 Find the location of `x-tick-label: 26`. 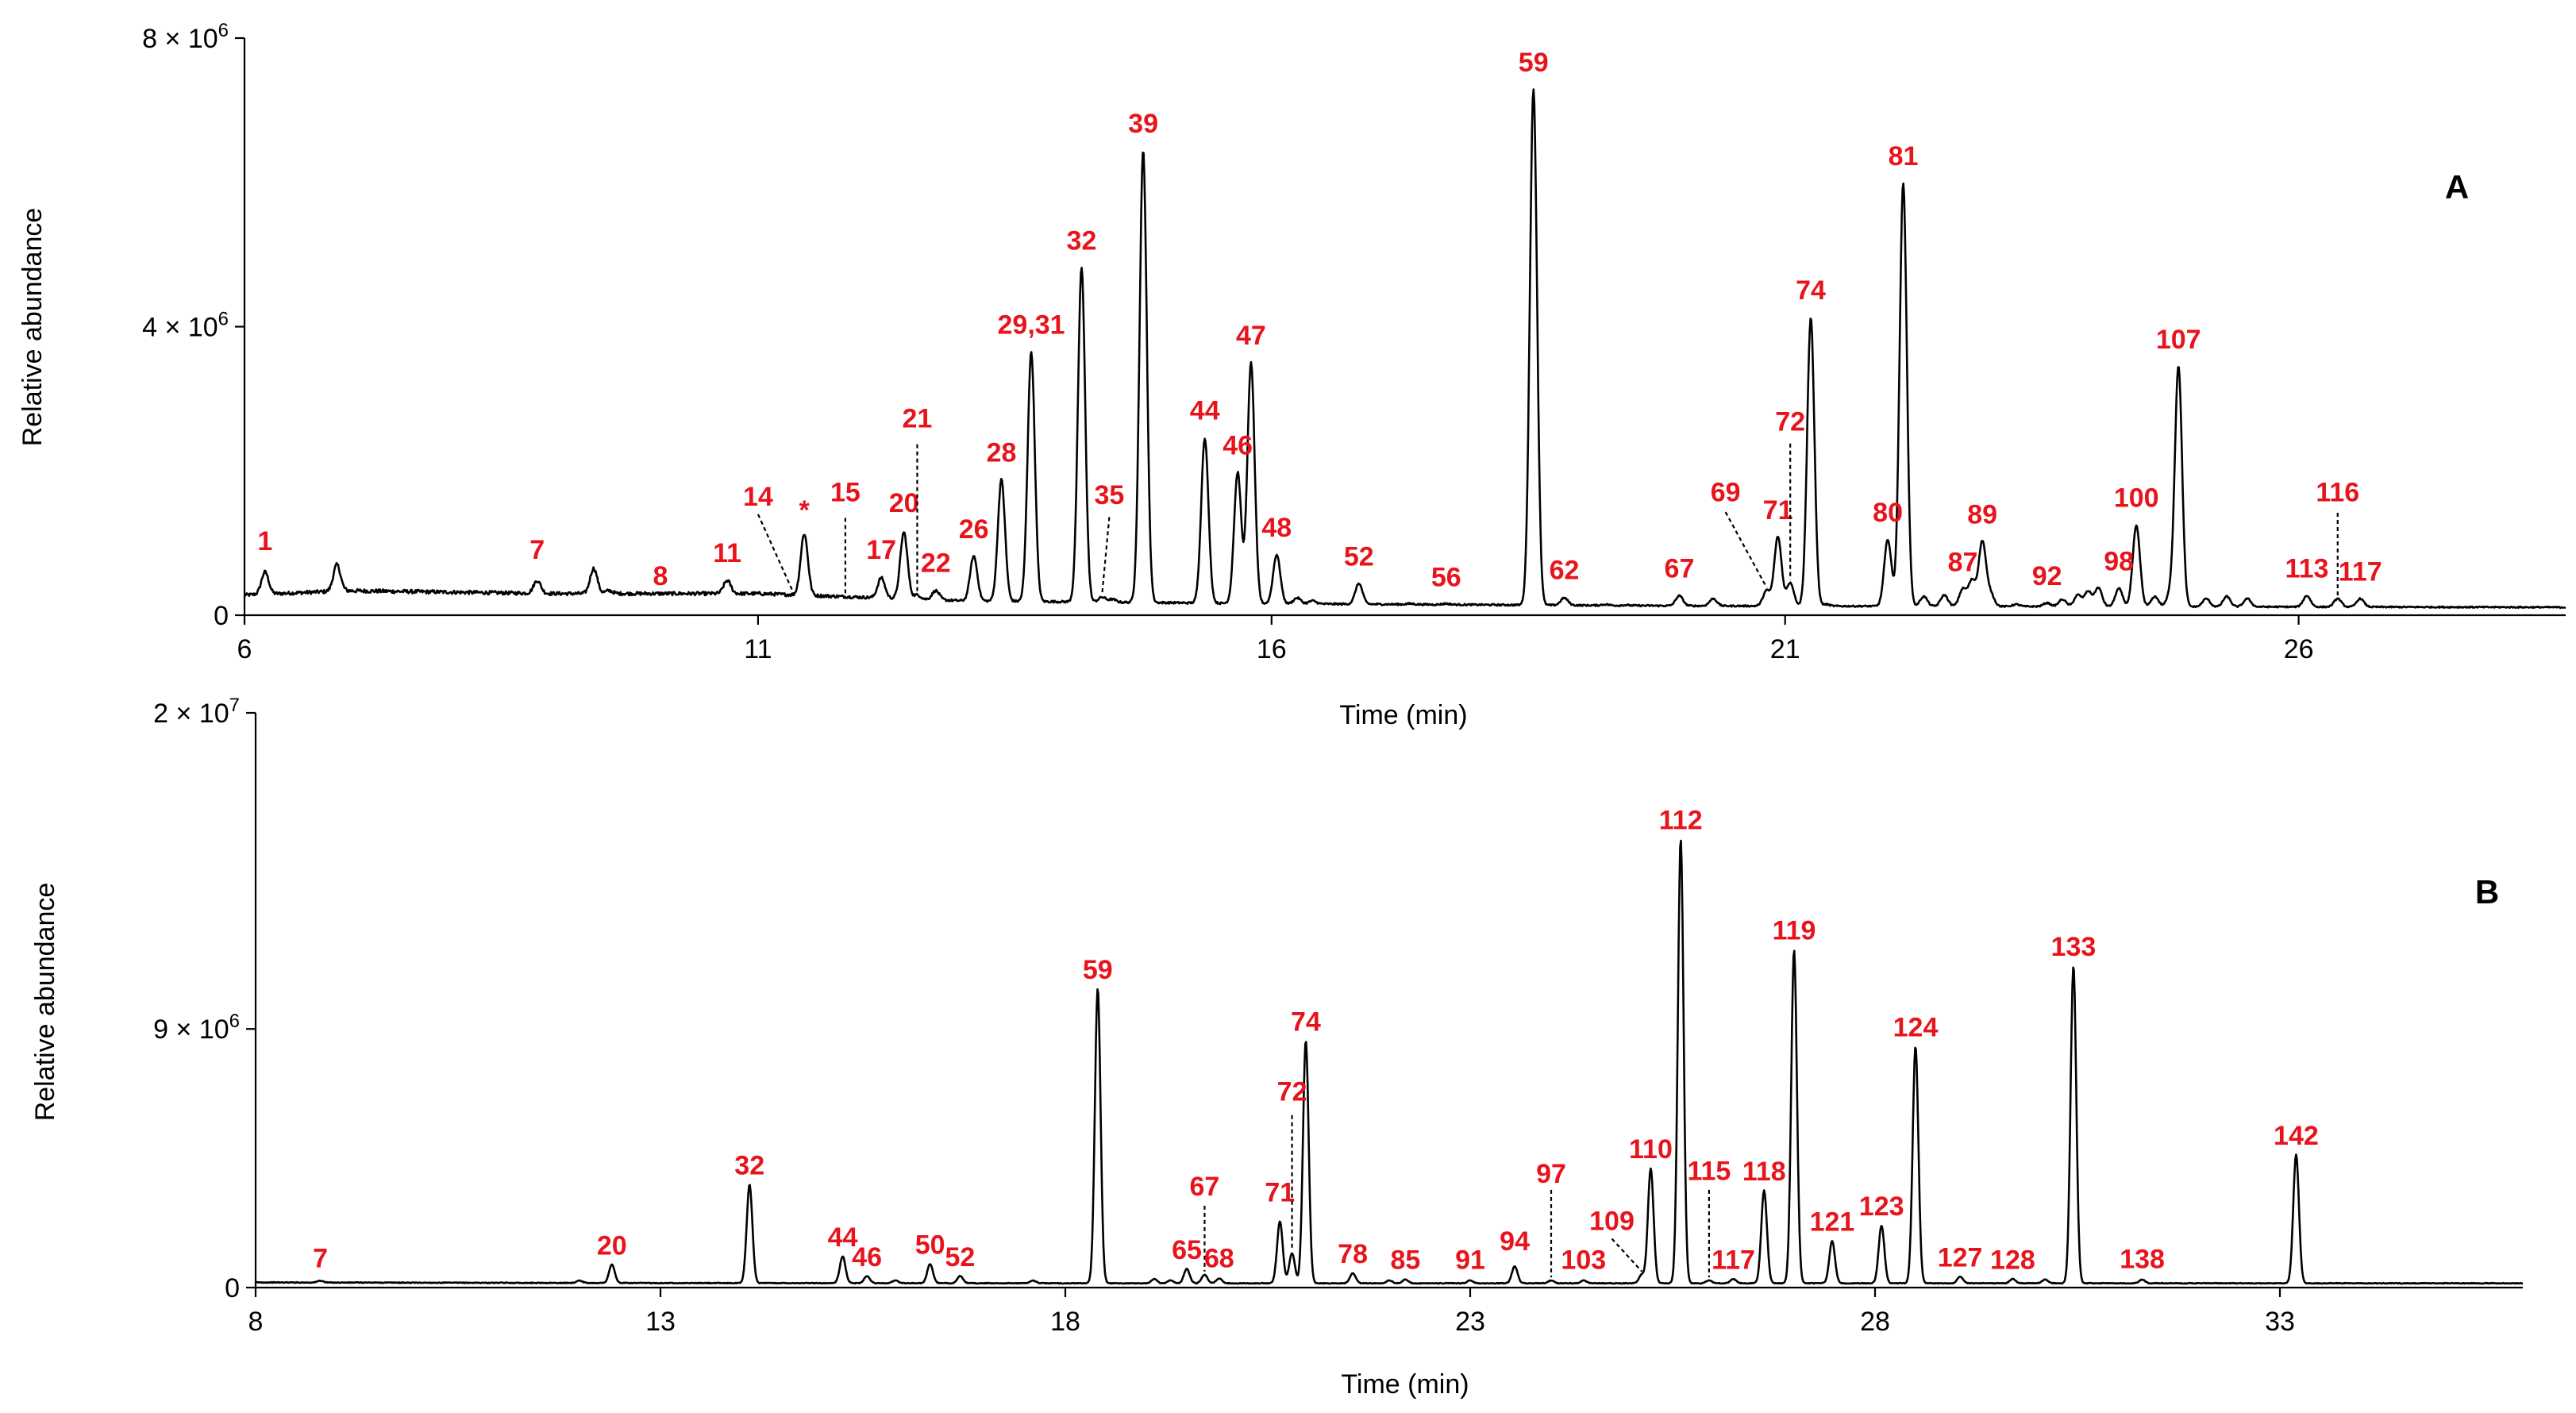

x-tick-label: 26 is located at coordinates (2299, 649).